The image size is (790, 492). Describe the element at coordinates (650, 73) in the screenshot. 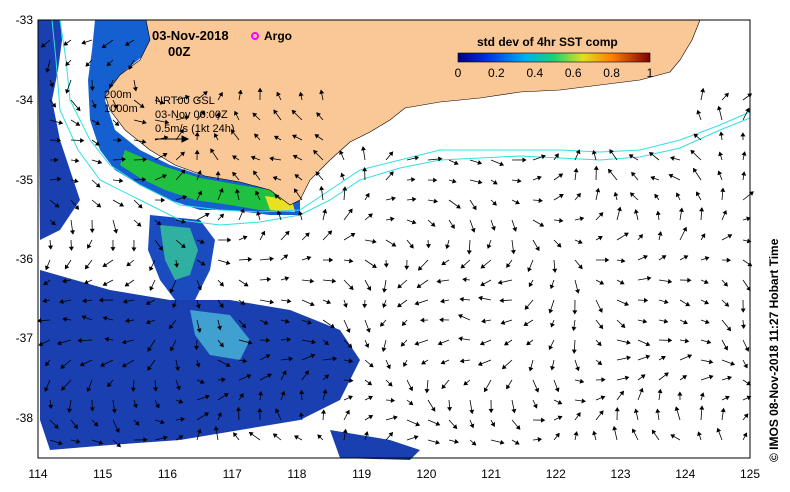

I see `colorbar-tick-label: 1` at that location.